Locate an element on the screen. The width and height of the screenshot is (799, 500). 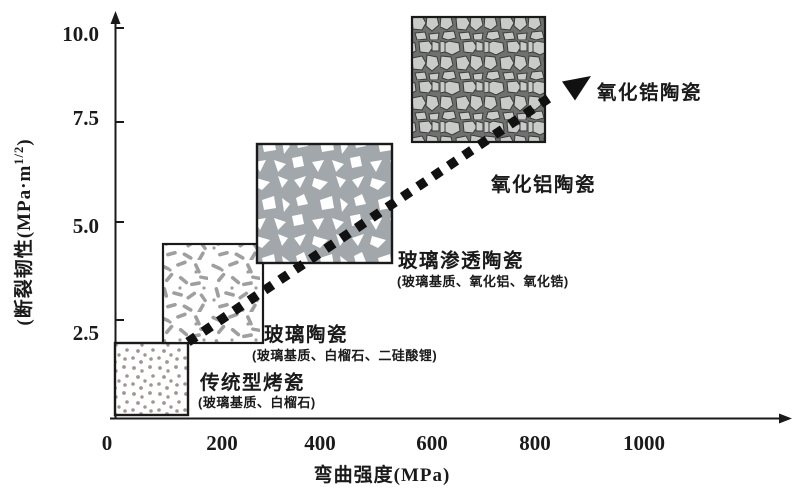
x-axis-arrowhead is located at coordinates (785, 418).